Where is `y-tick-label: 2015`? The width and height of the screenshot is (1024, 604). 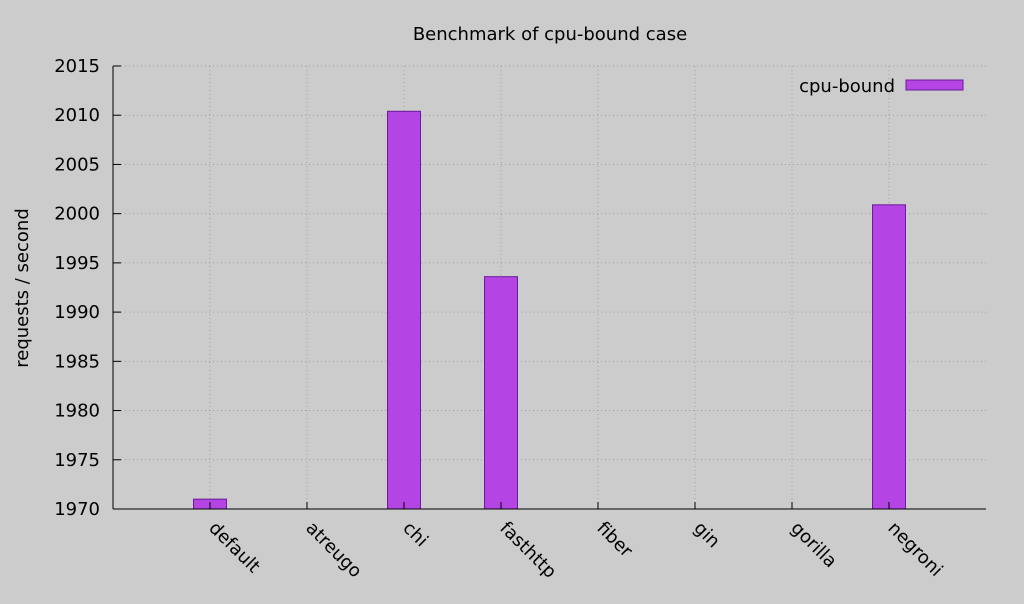 y-tick-label: 2015 is located at coordinates (77, 66).